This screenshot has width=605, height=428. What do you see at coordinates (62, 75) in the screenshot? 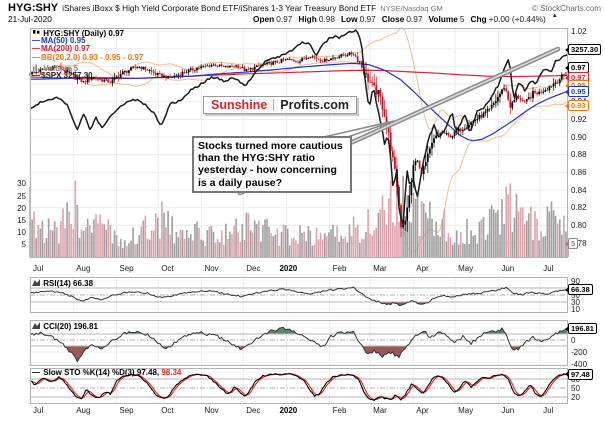
I see `legend-spx: —$SPX 3257.30` at bounding box center [62, 75].